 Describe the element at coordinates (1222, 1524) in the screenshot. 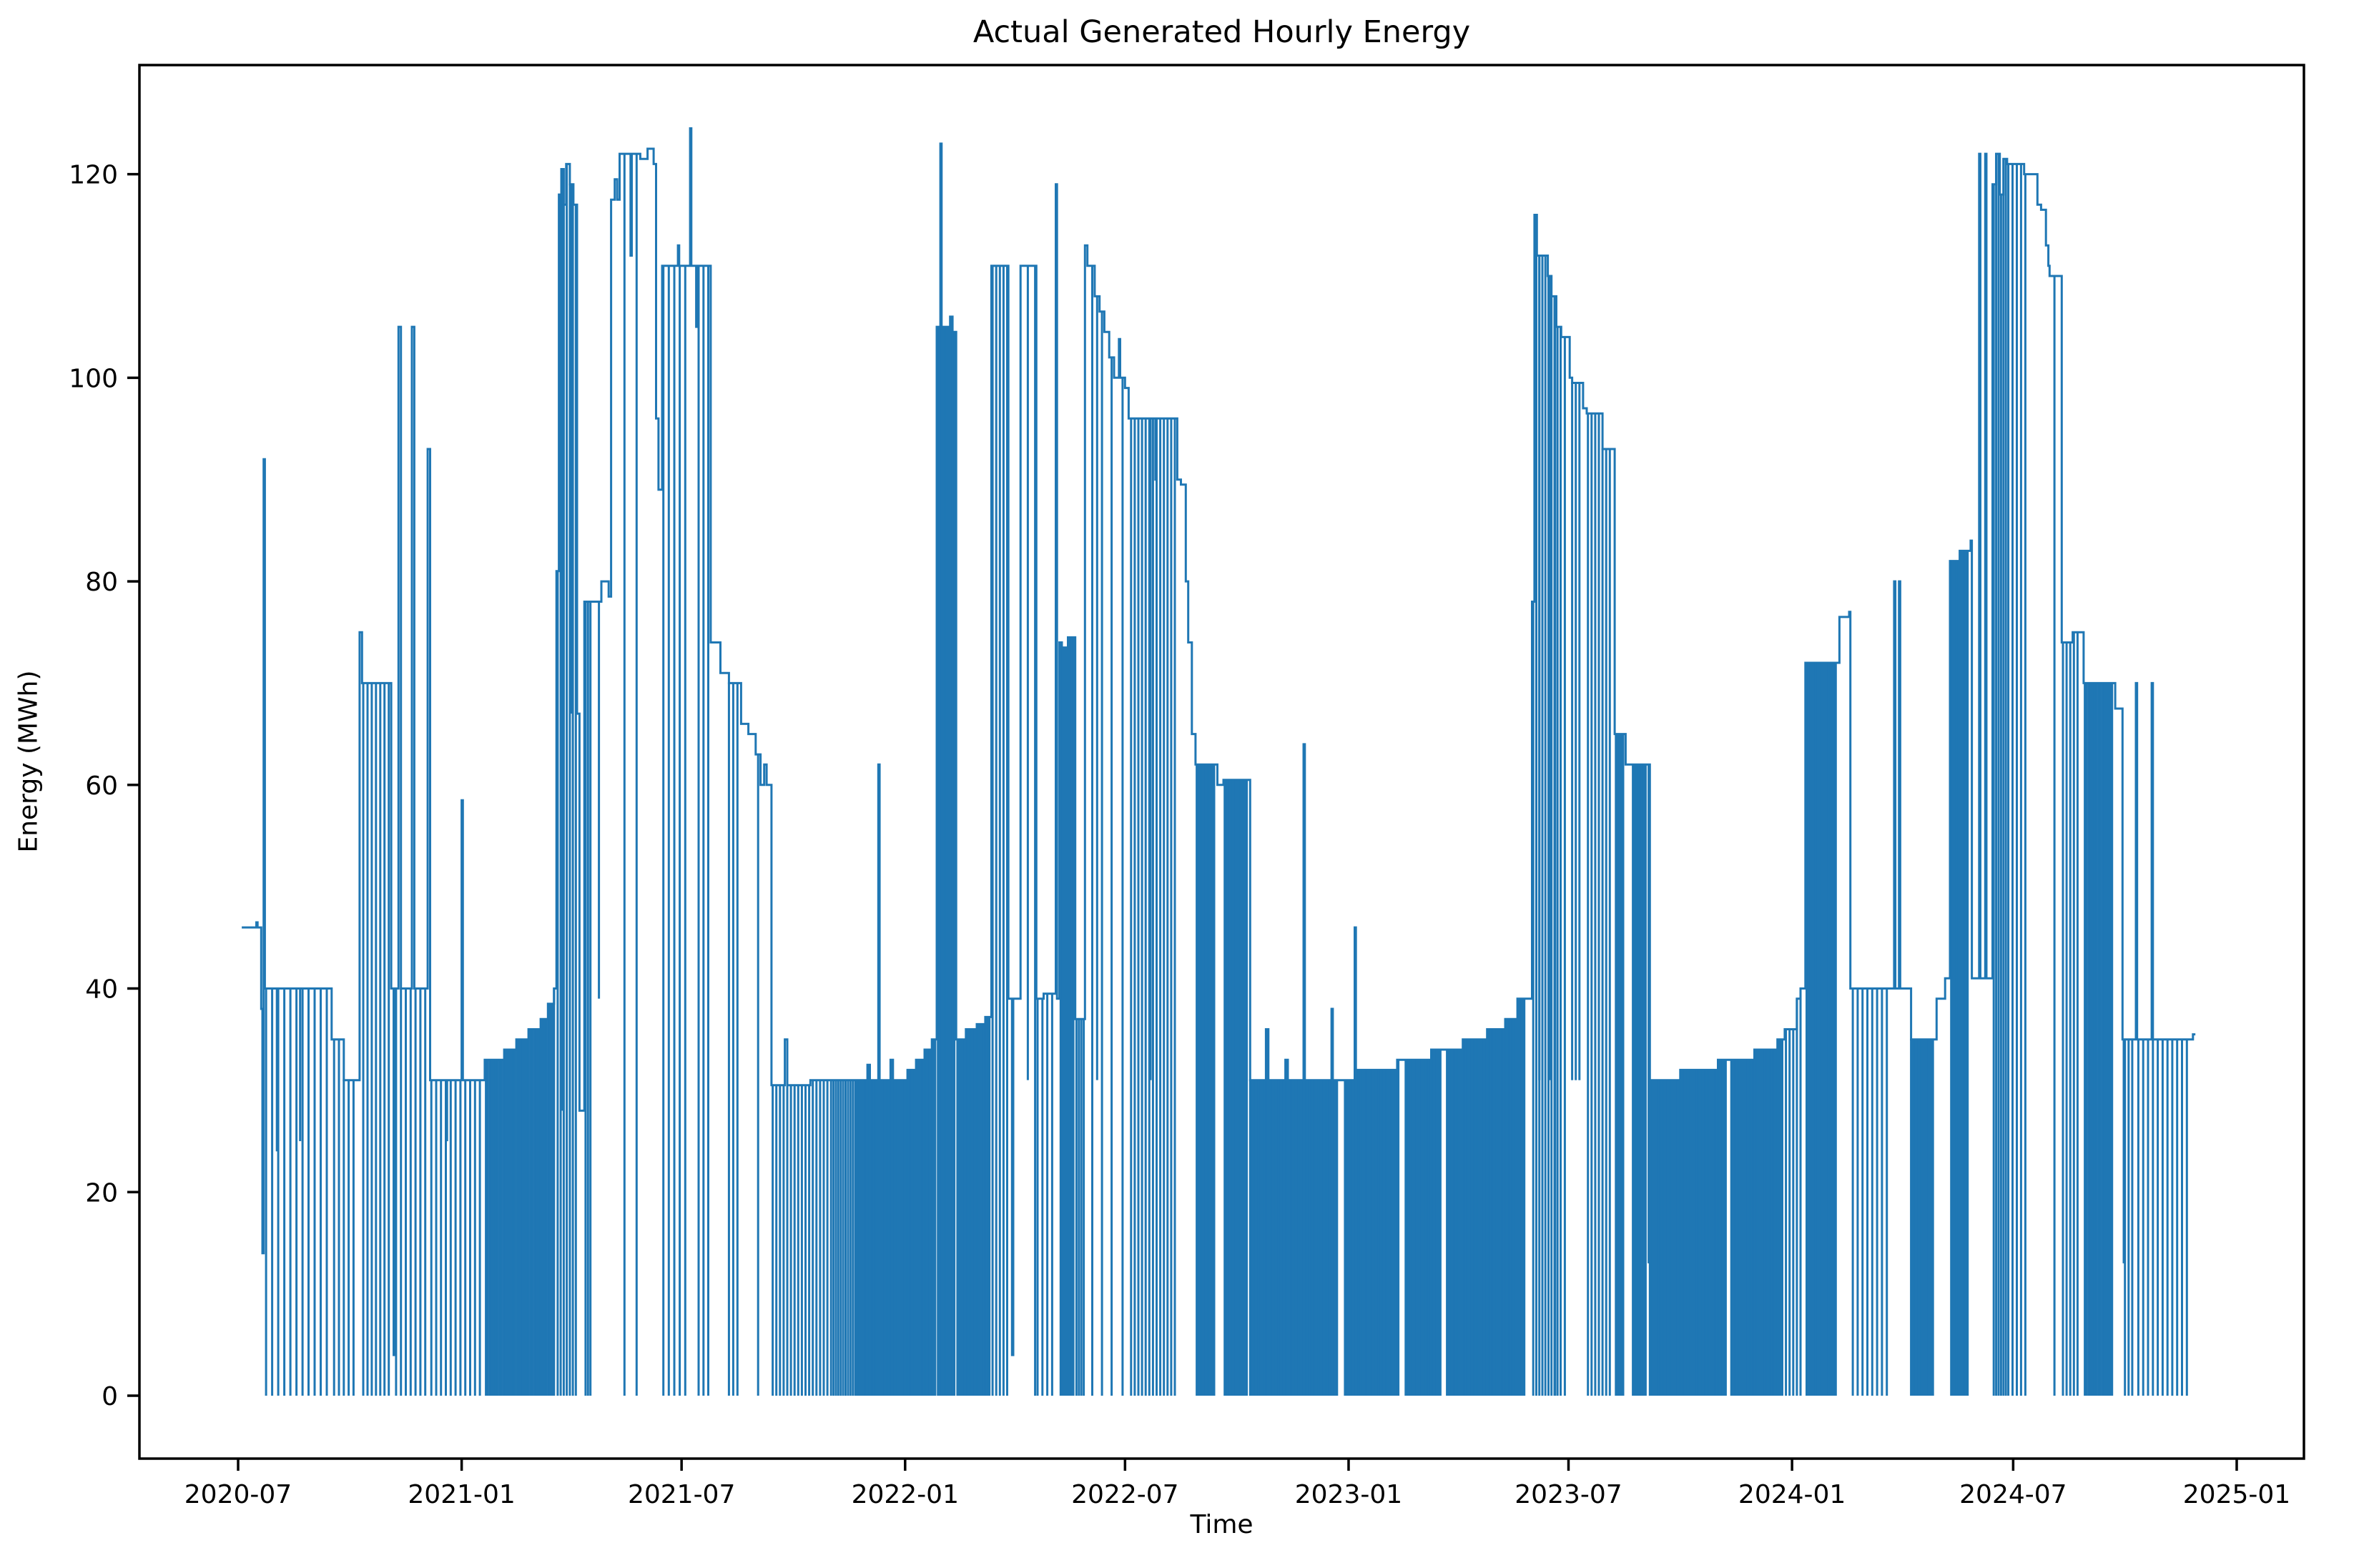

I see `x-axis-label: Time` at that location.